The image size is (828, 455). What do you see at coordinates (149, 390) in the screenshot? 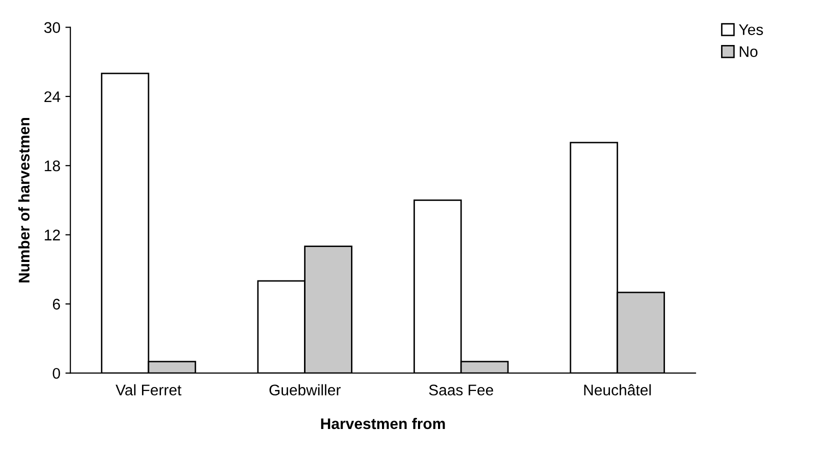
I see `x-tick-label: Val Ferret` at bounding box center [149, 390].